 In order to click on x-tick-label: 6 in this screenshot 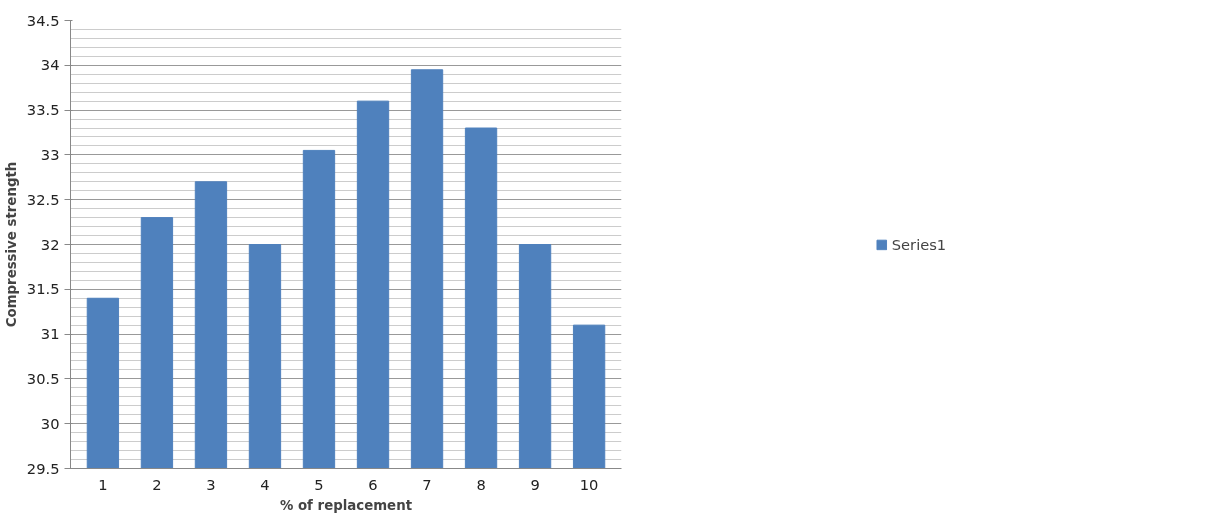, I will do `click(373, 484)`.